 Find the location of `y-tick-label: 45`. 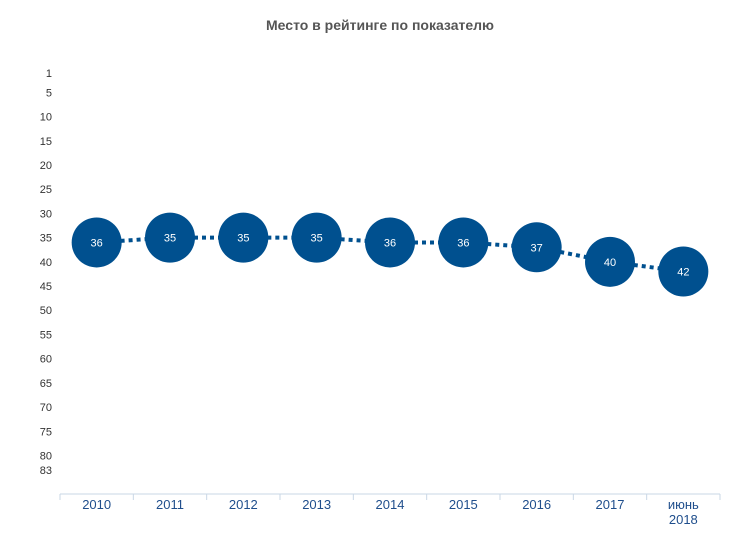

y-tick-label: 45 is located at coordinates (46, 287).